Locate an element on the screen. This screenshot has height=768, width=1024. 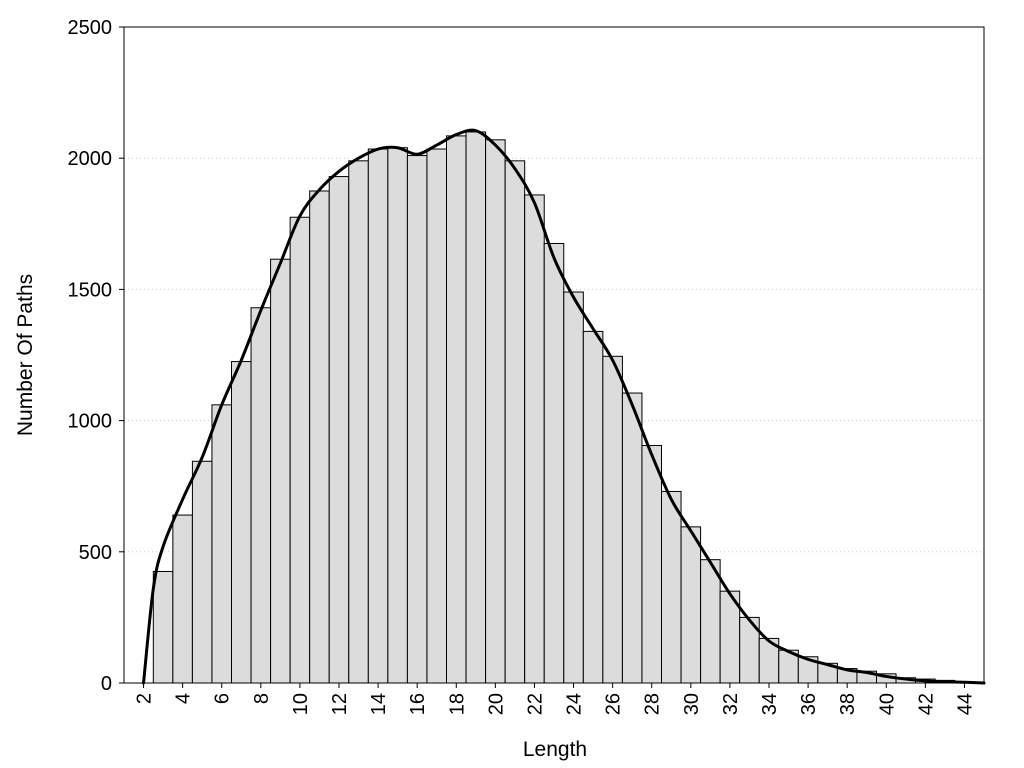
y-tick-label-3: 1500 is located at coordinates (90, 290).